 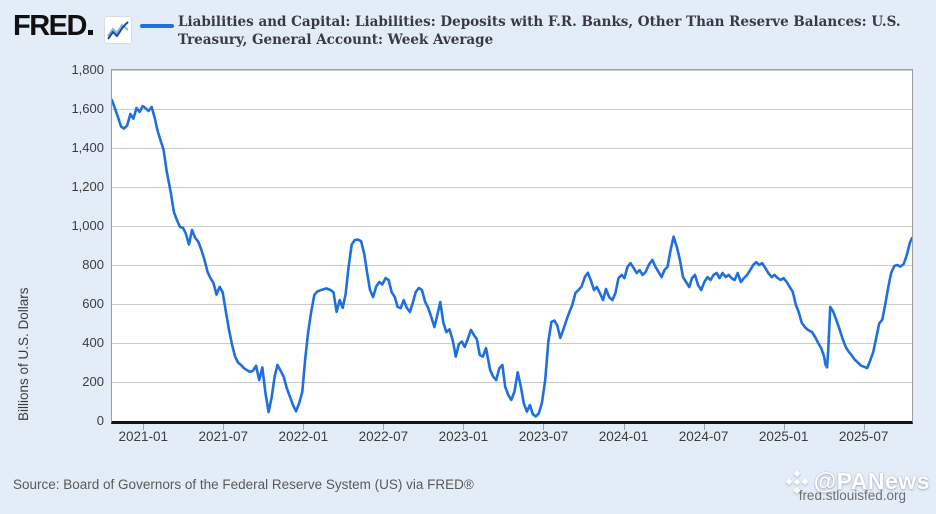 What do you see at coordinates (623, 436) in the screenshot?
I see `x-tick-label: 2024-01` at bounding box center [623, 436].